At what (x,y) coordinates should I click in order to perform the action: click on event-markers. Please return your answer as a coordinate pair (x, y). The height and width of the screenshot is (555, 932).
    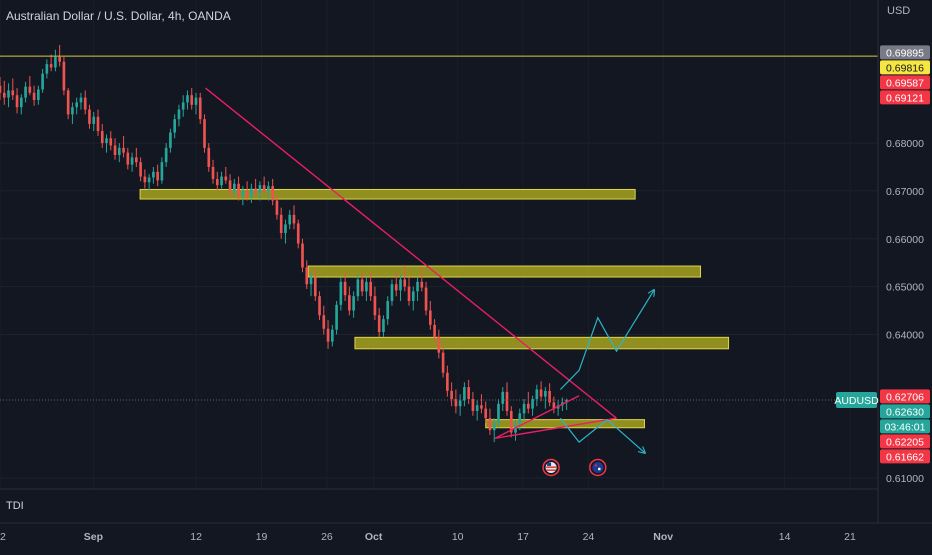
    Looking at the image, I should click on (574, 467).